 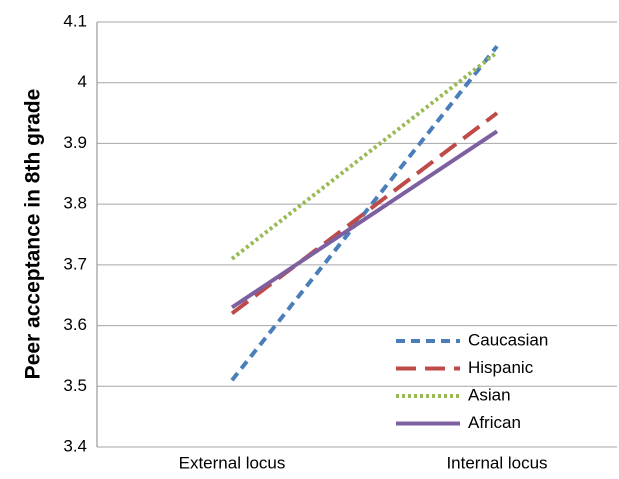 I want to click on legend-label: Asian, so click(x=489, y=394).